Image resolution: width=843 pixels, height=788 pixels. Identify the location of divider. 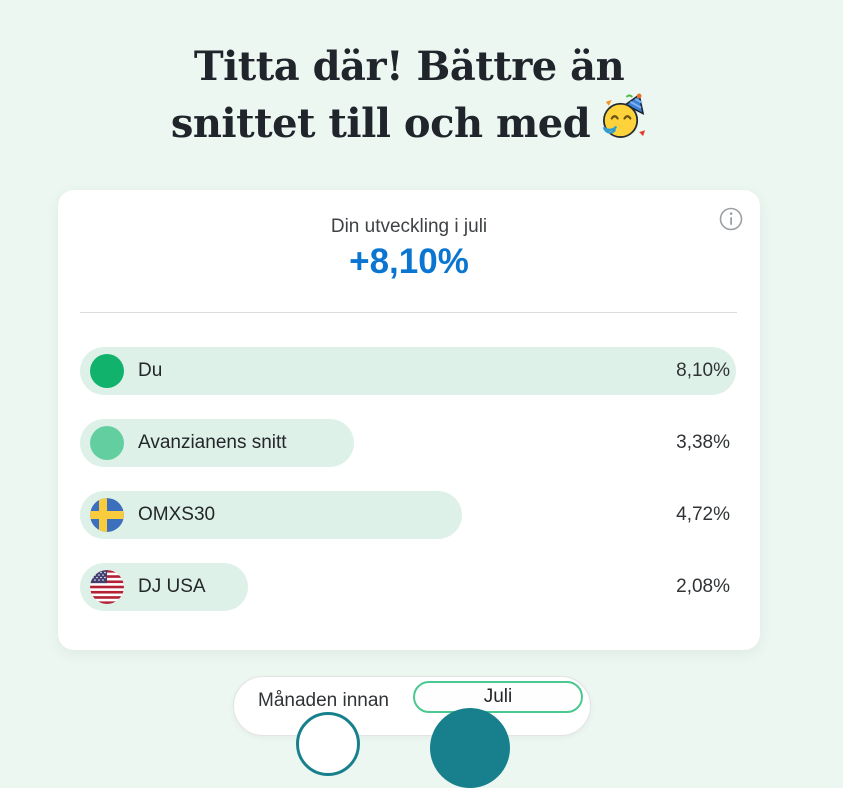
(408, 312).